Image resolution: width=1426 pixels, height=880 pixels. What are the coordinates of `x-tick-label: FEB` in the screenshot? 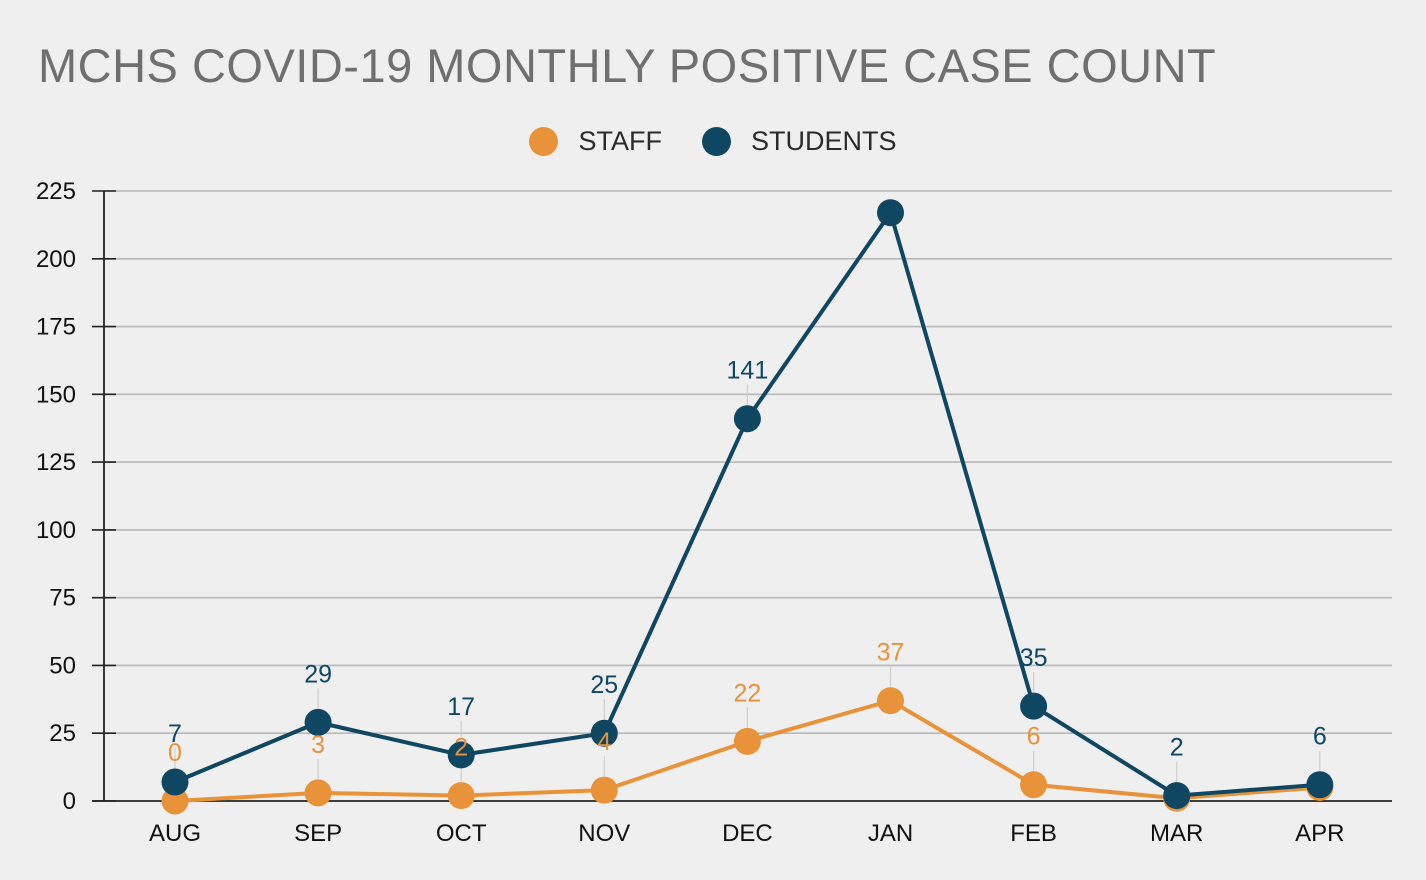 It's located at (1033, 833).